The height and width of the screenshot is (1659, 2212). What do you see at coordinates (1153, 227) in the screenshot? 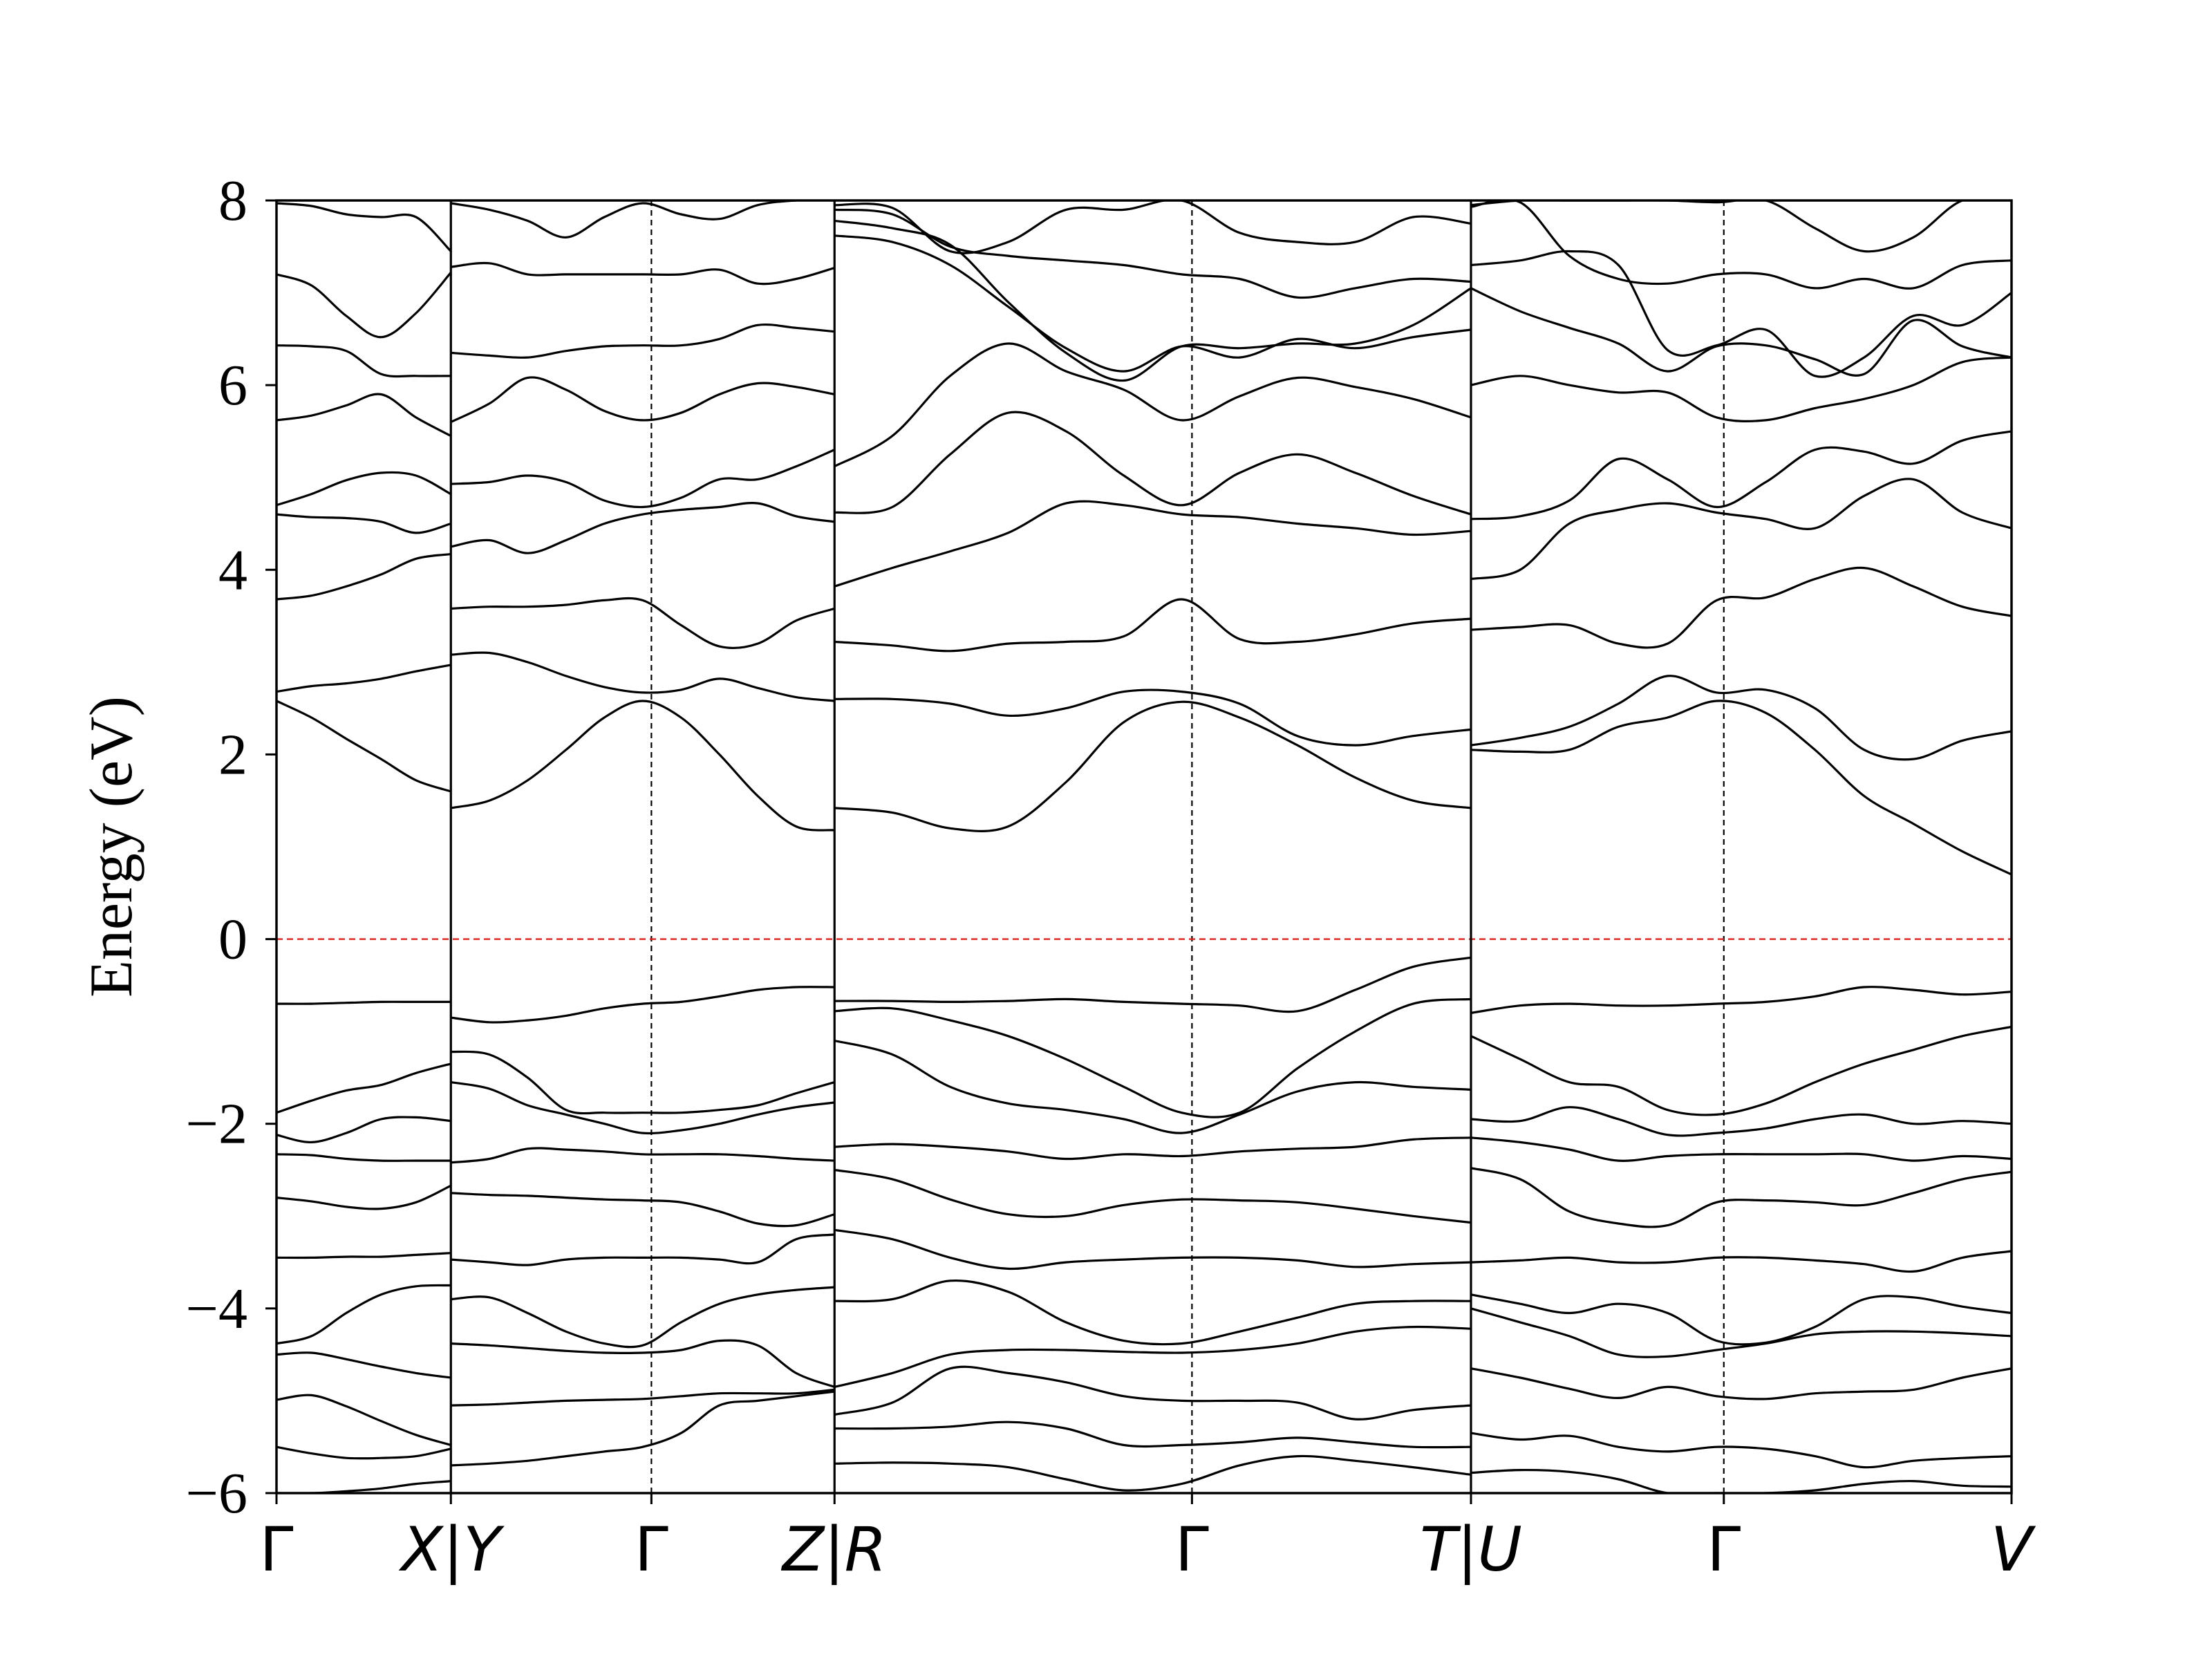
I see `band-line-s2-b20` at bounding box center [1153, 227].